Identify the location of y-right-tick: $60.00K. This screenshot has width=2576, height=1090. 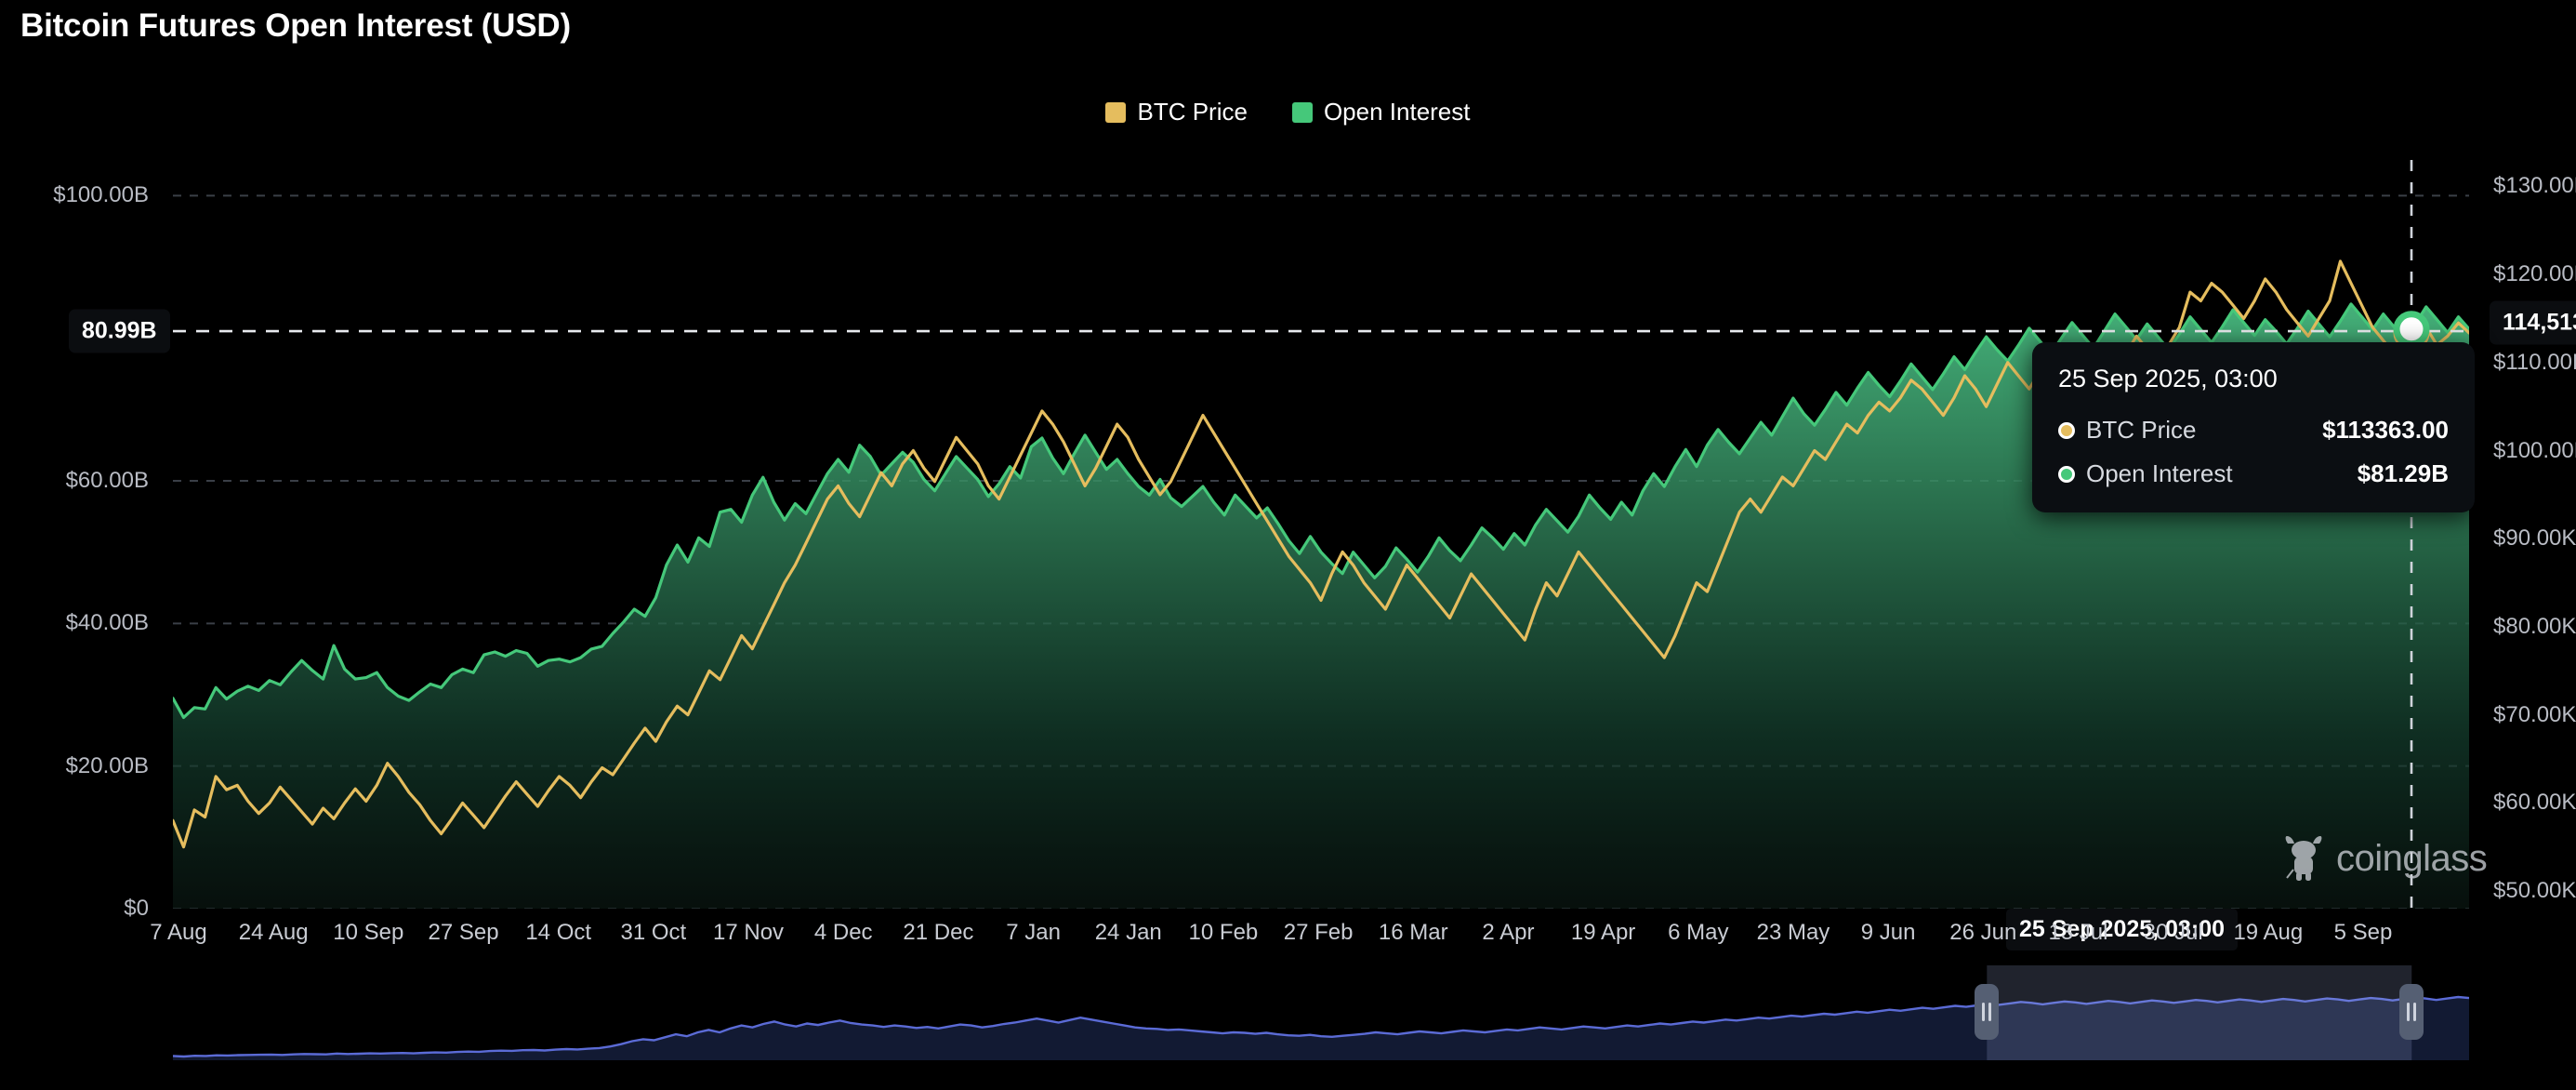
(2534, 803).